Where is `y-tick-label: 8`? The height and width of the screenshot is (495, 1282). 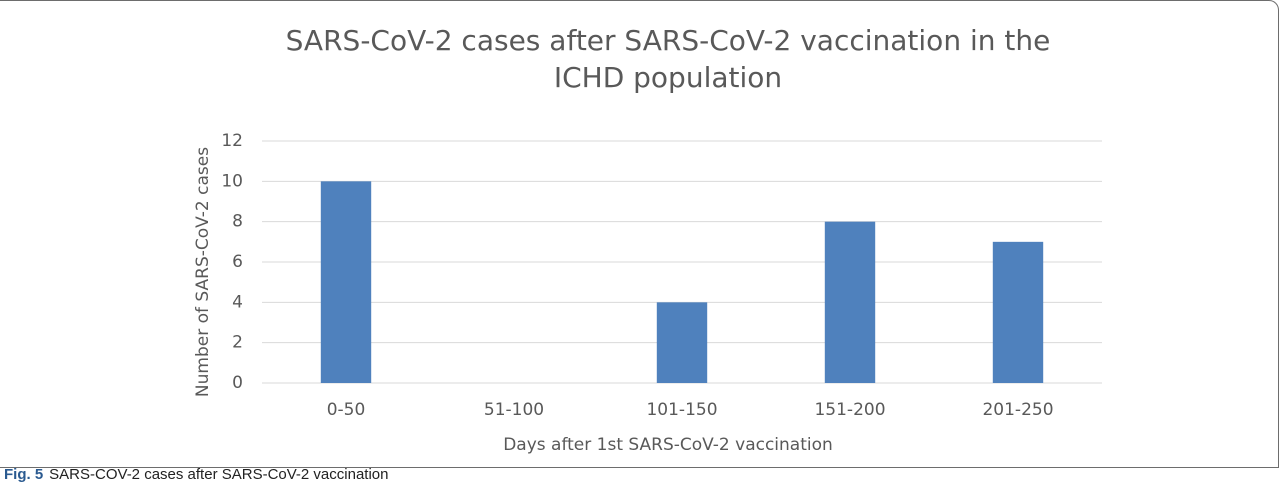 y-tick-label: 8 is located at coordinates (237, 222).